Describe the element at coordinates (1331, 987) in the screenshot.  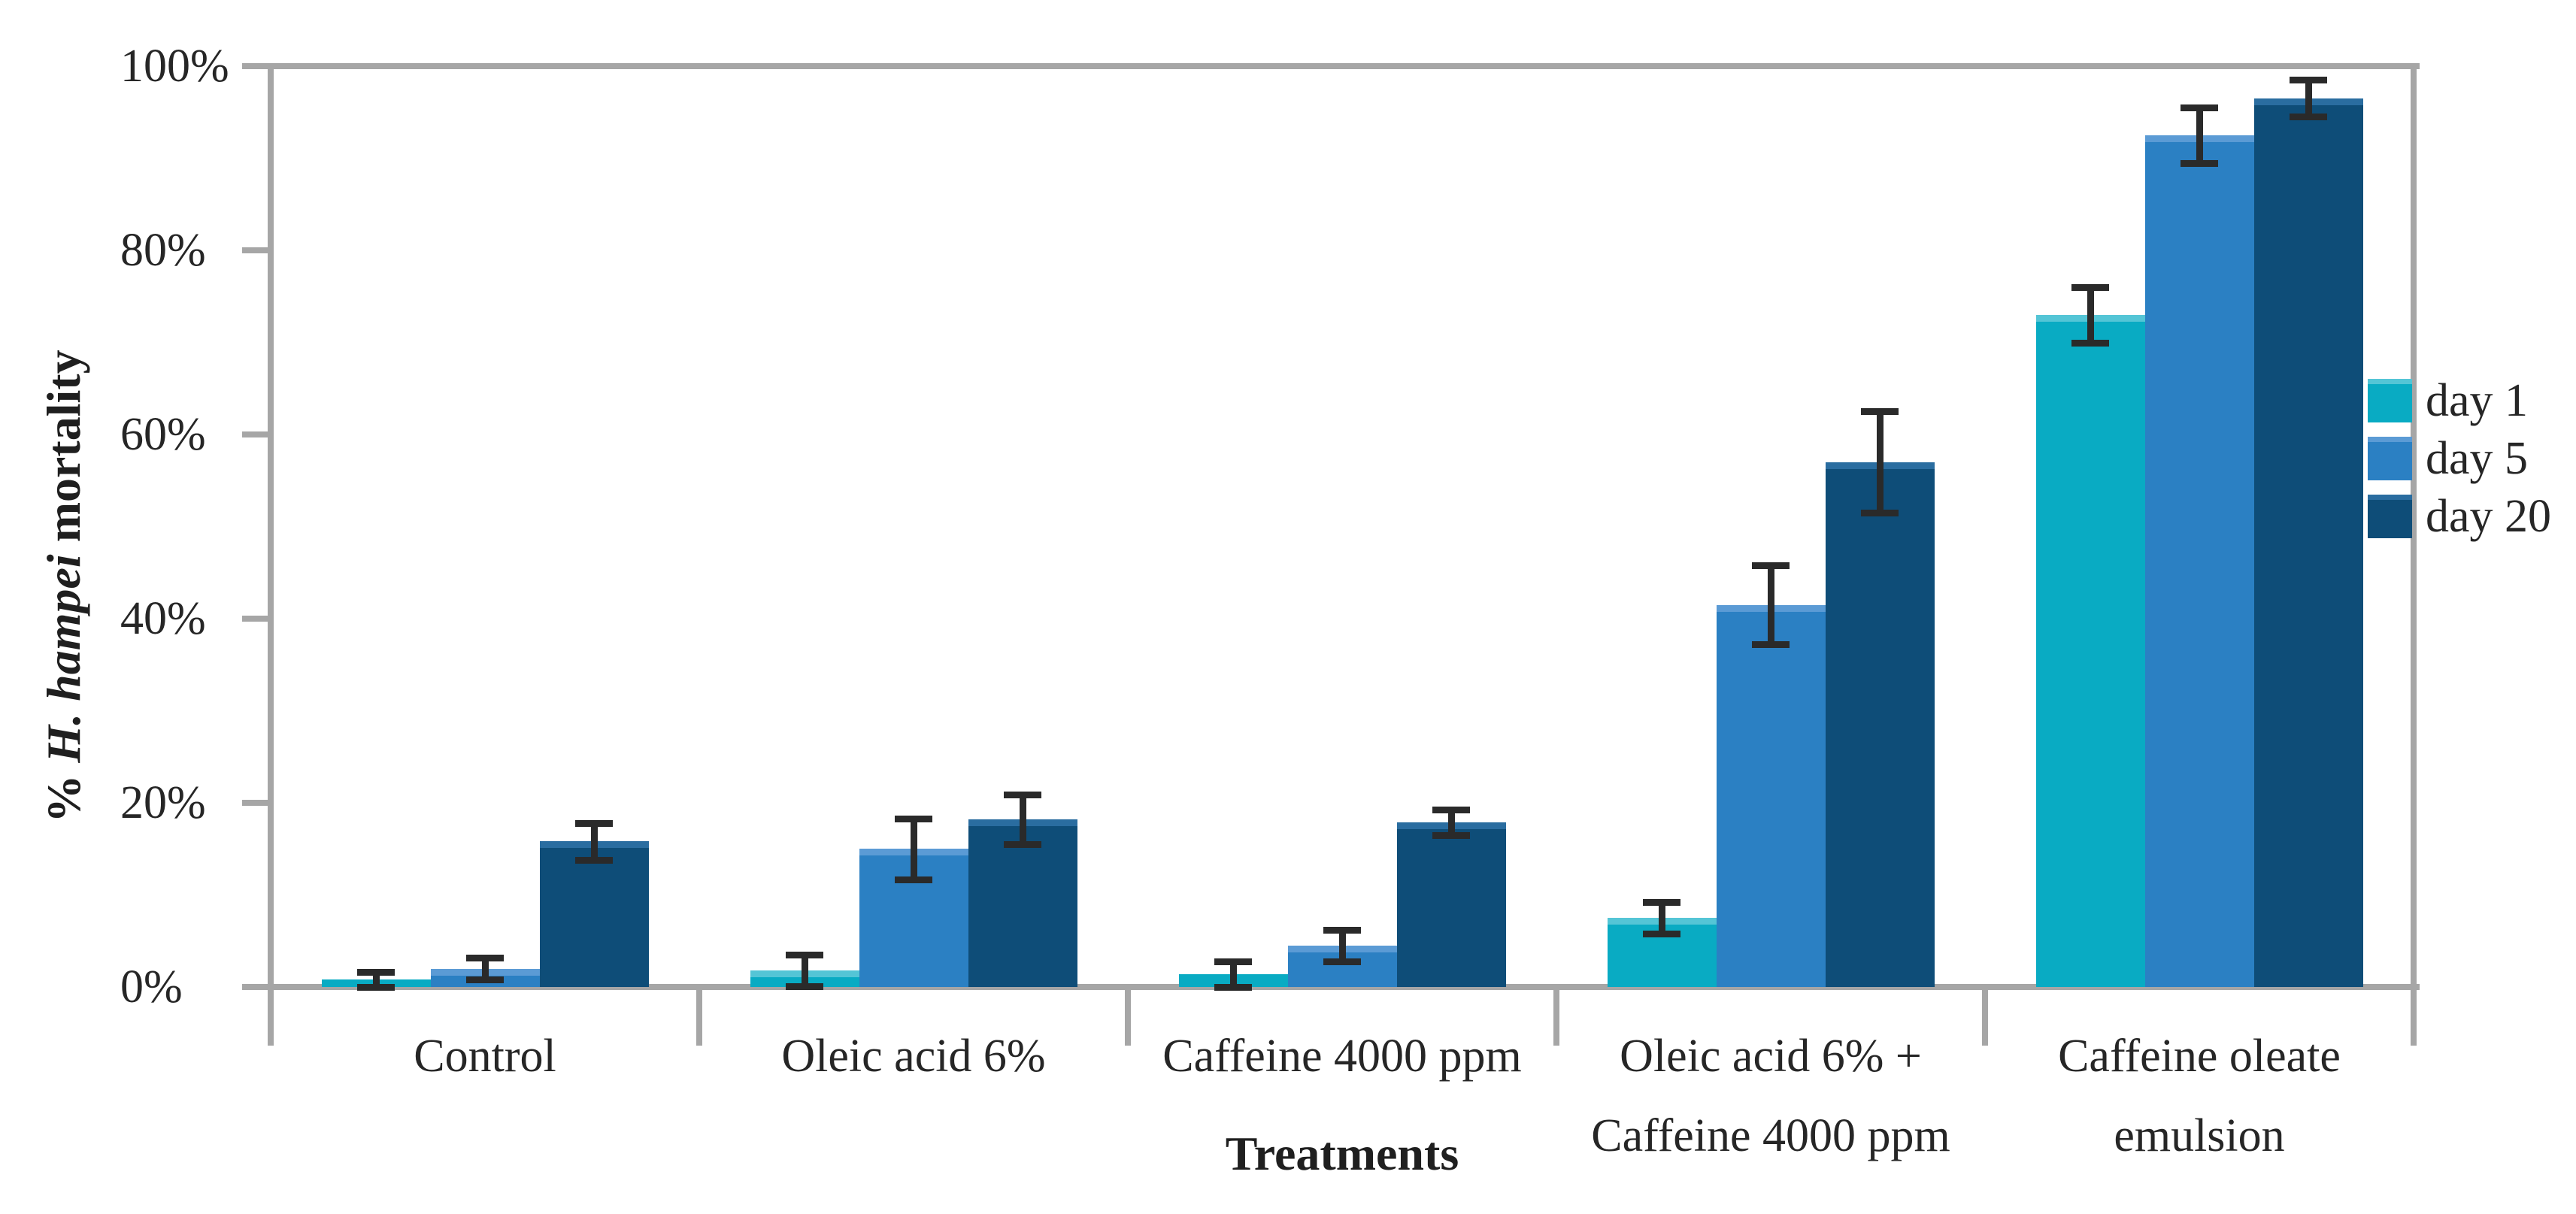
I see `x-axis-baseline` at that location.